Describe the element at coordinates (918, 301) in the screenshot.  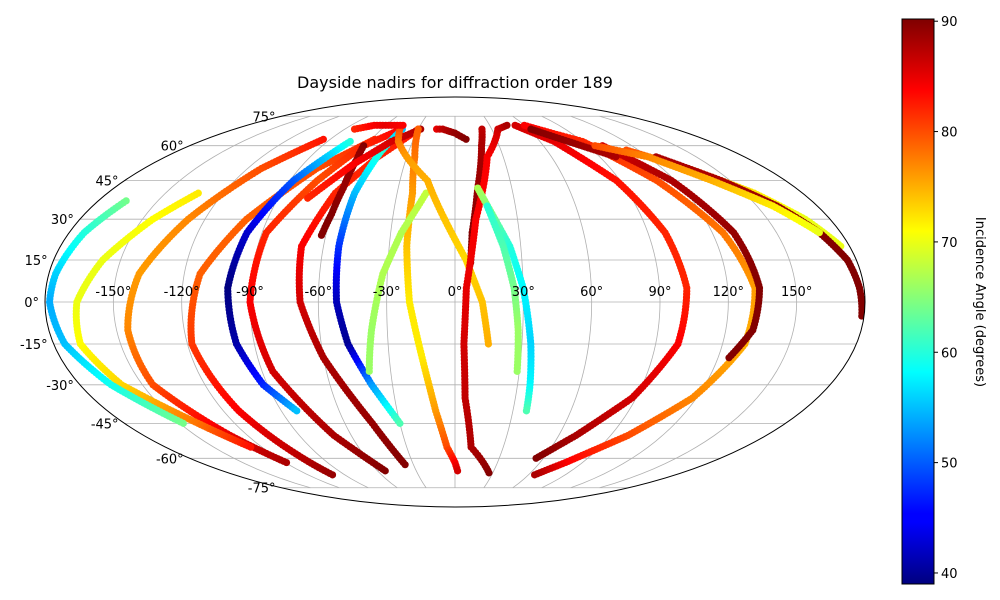
I see `colorbar-scale` at that location.